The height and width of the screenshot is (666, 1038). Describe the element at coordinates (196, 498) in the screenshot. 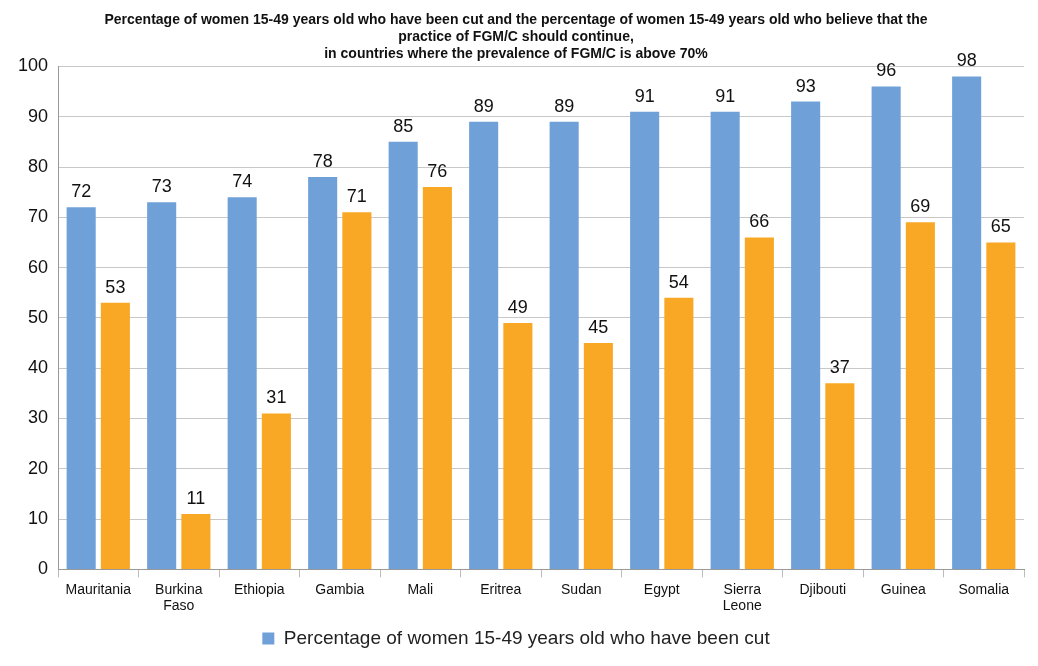

I see `data-label: 11` at that location.